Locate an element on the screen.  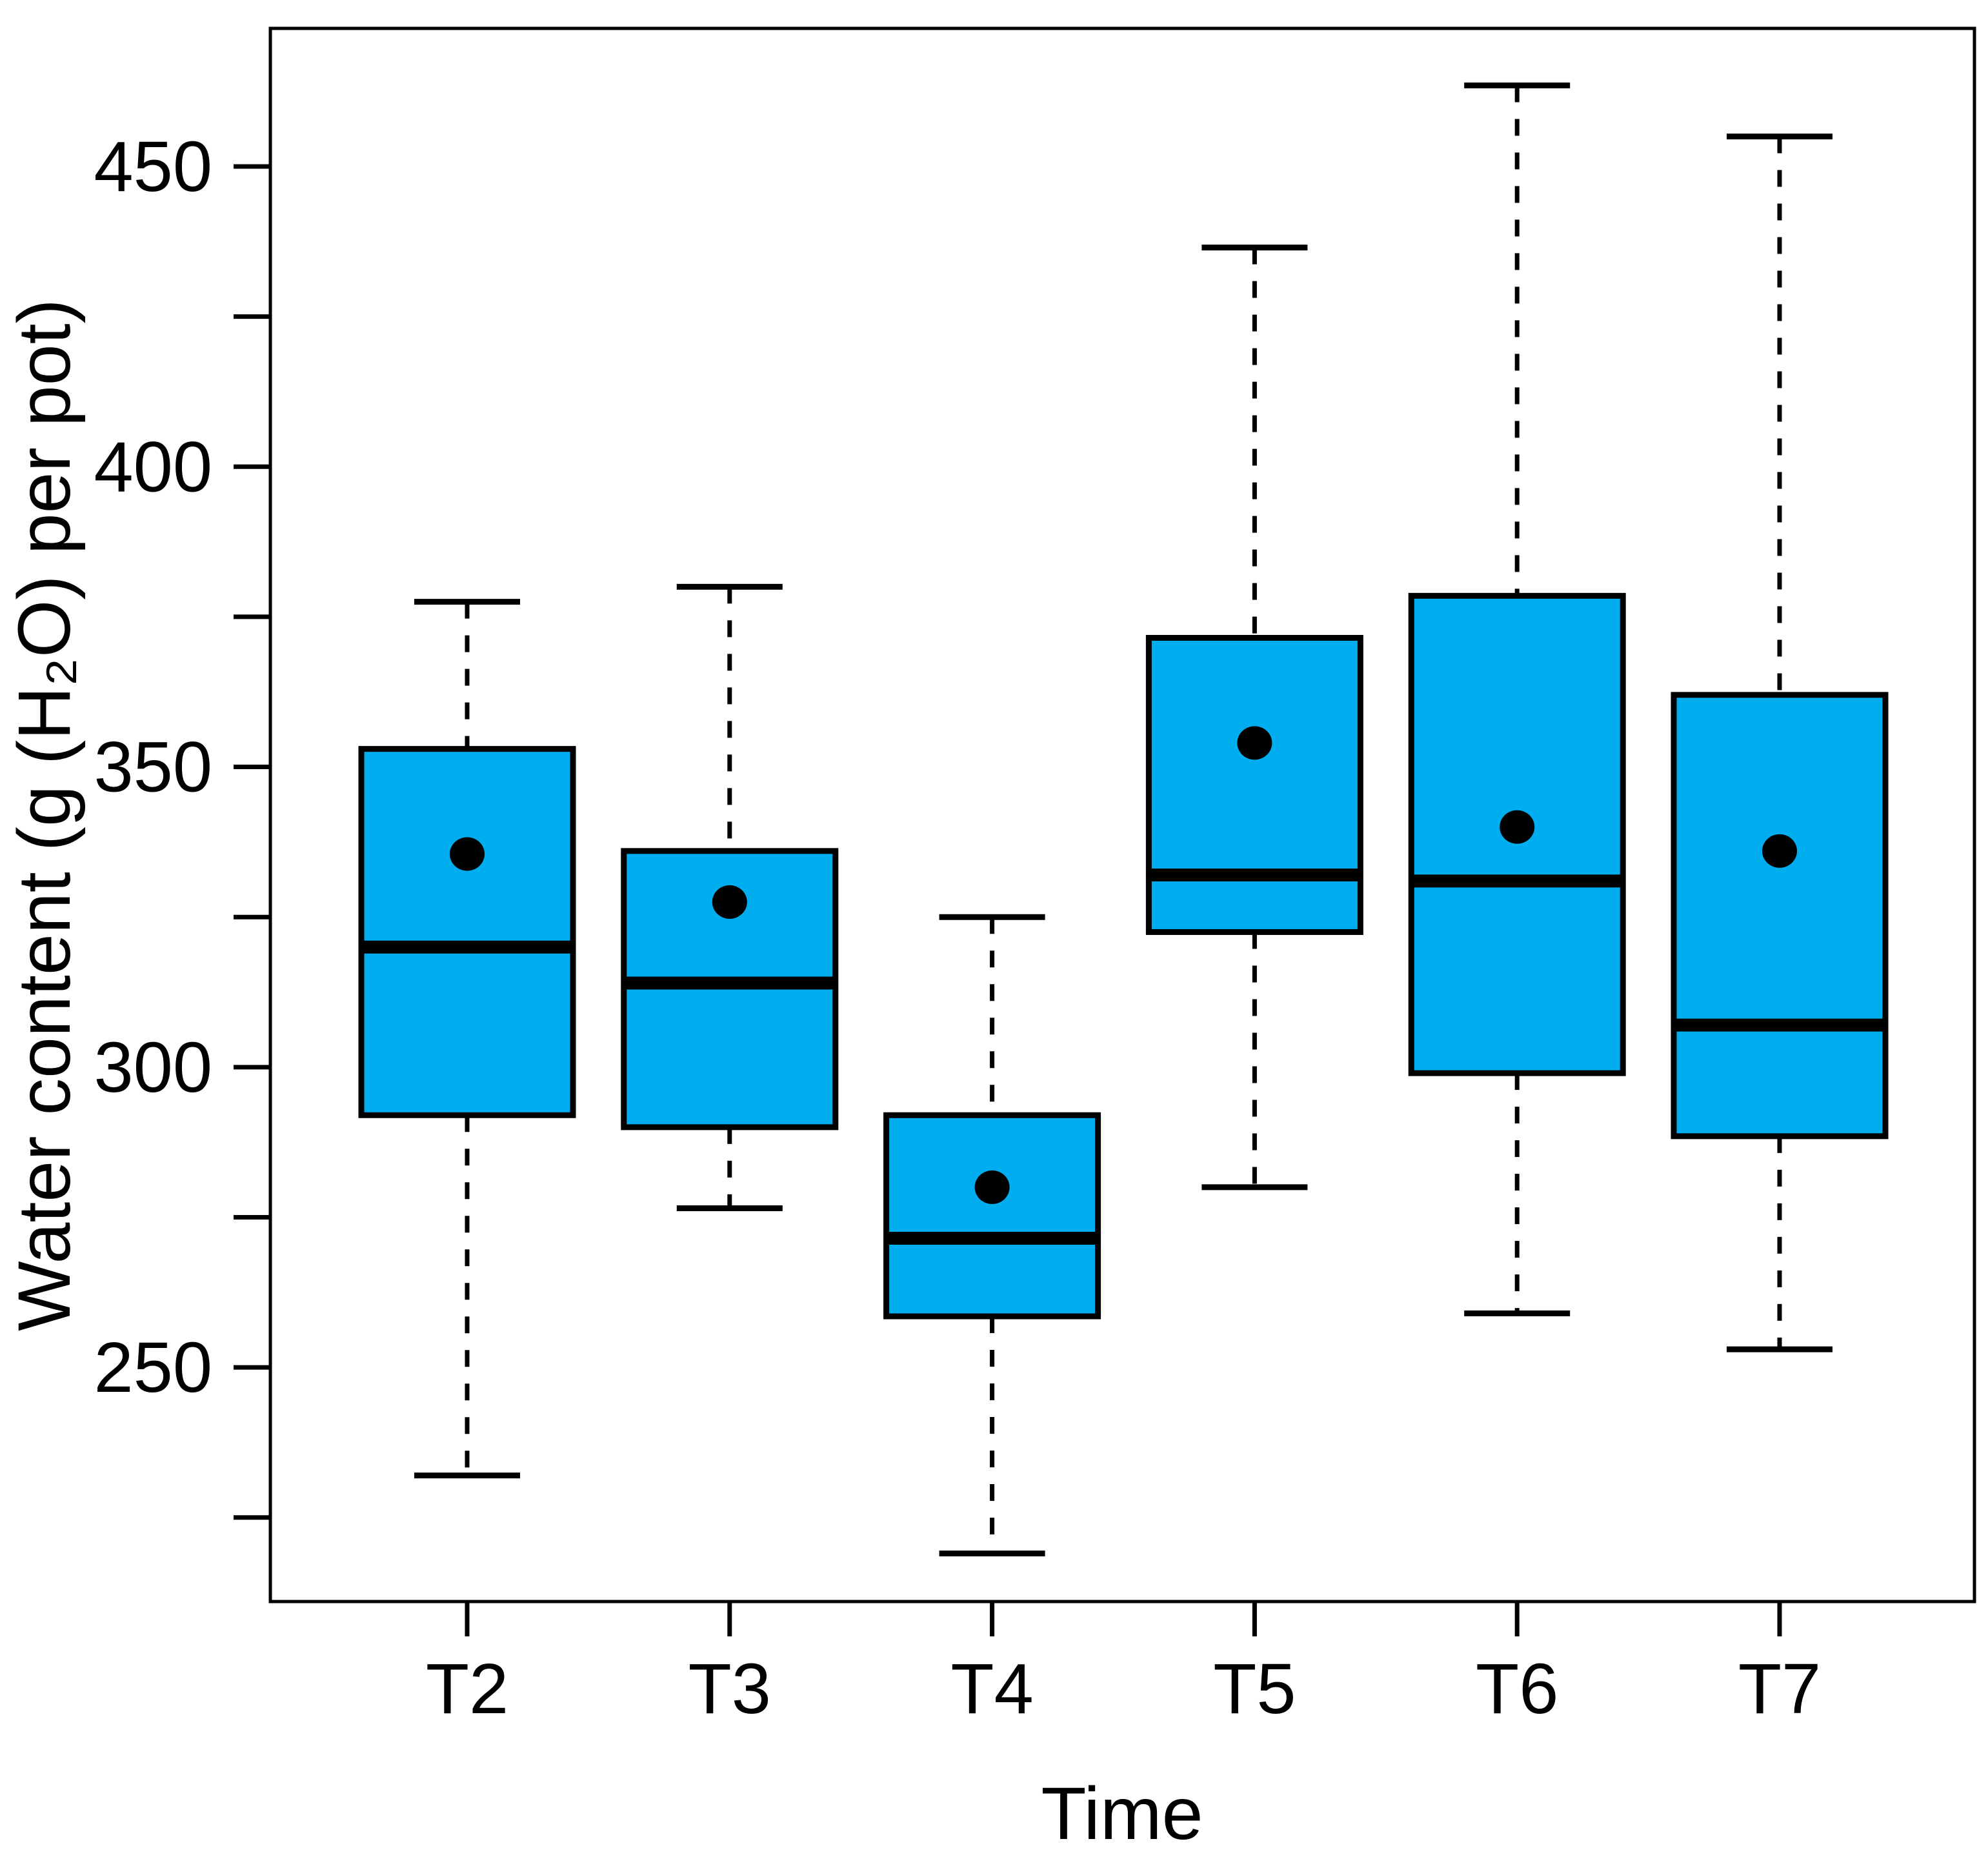
boxplot-T5 is located at coordinates (1254, 718).